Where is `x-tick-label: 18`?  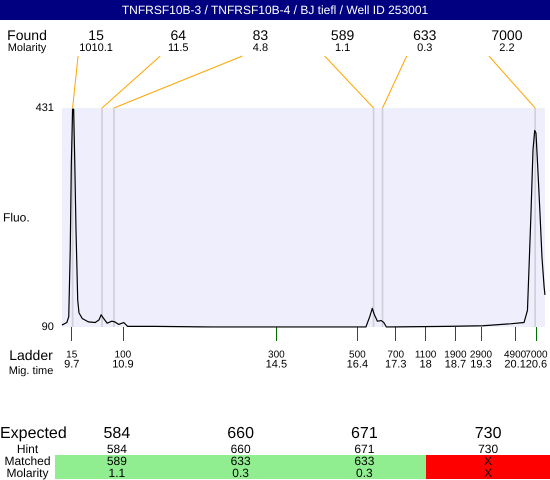
x-tick-label: 18 is located at coordinates (425, 364).